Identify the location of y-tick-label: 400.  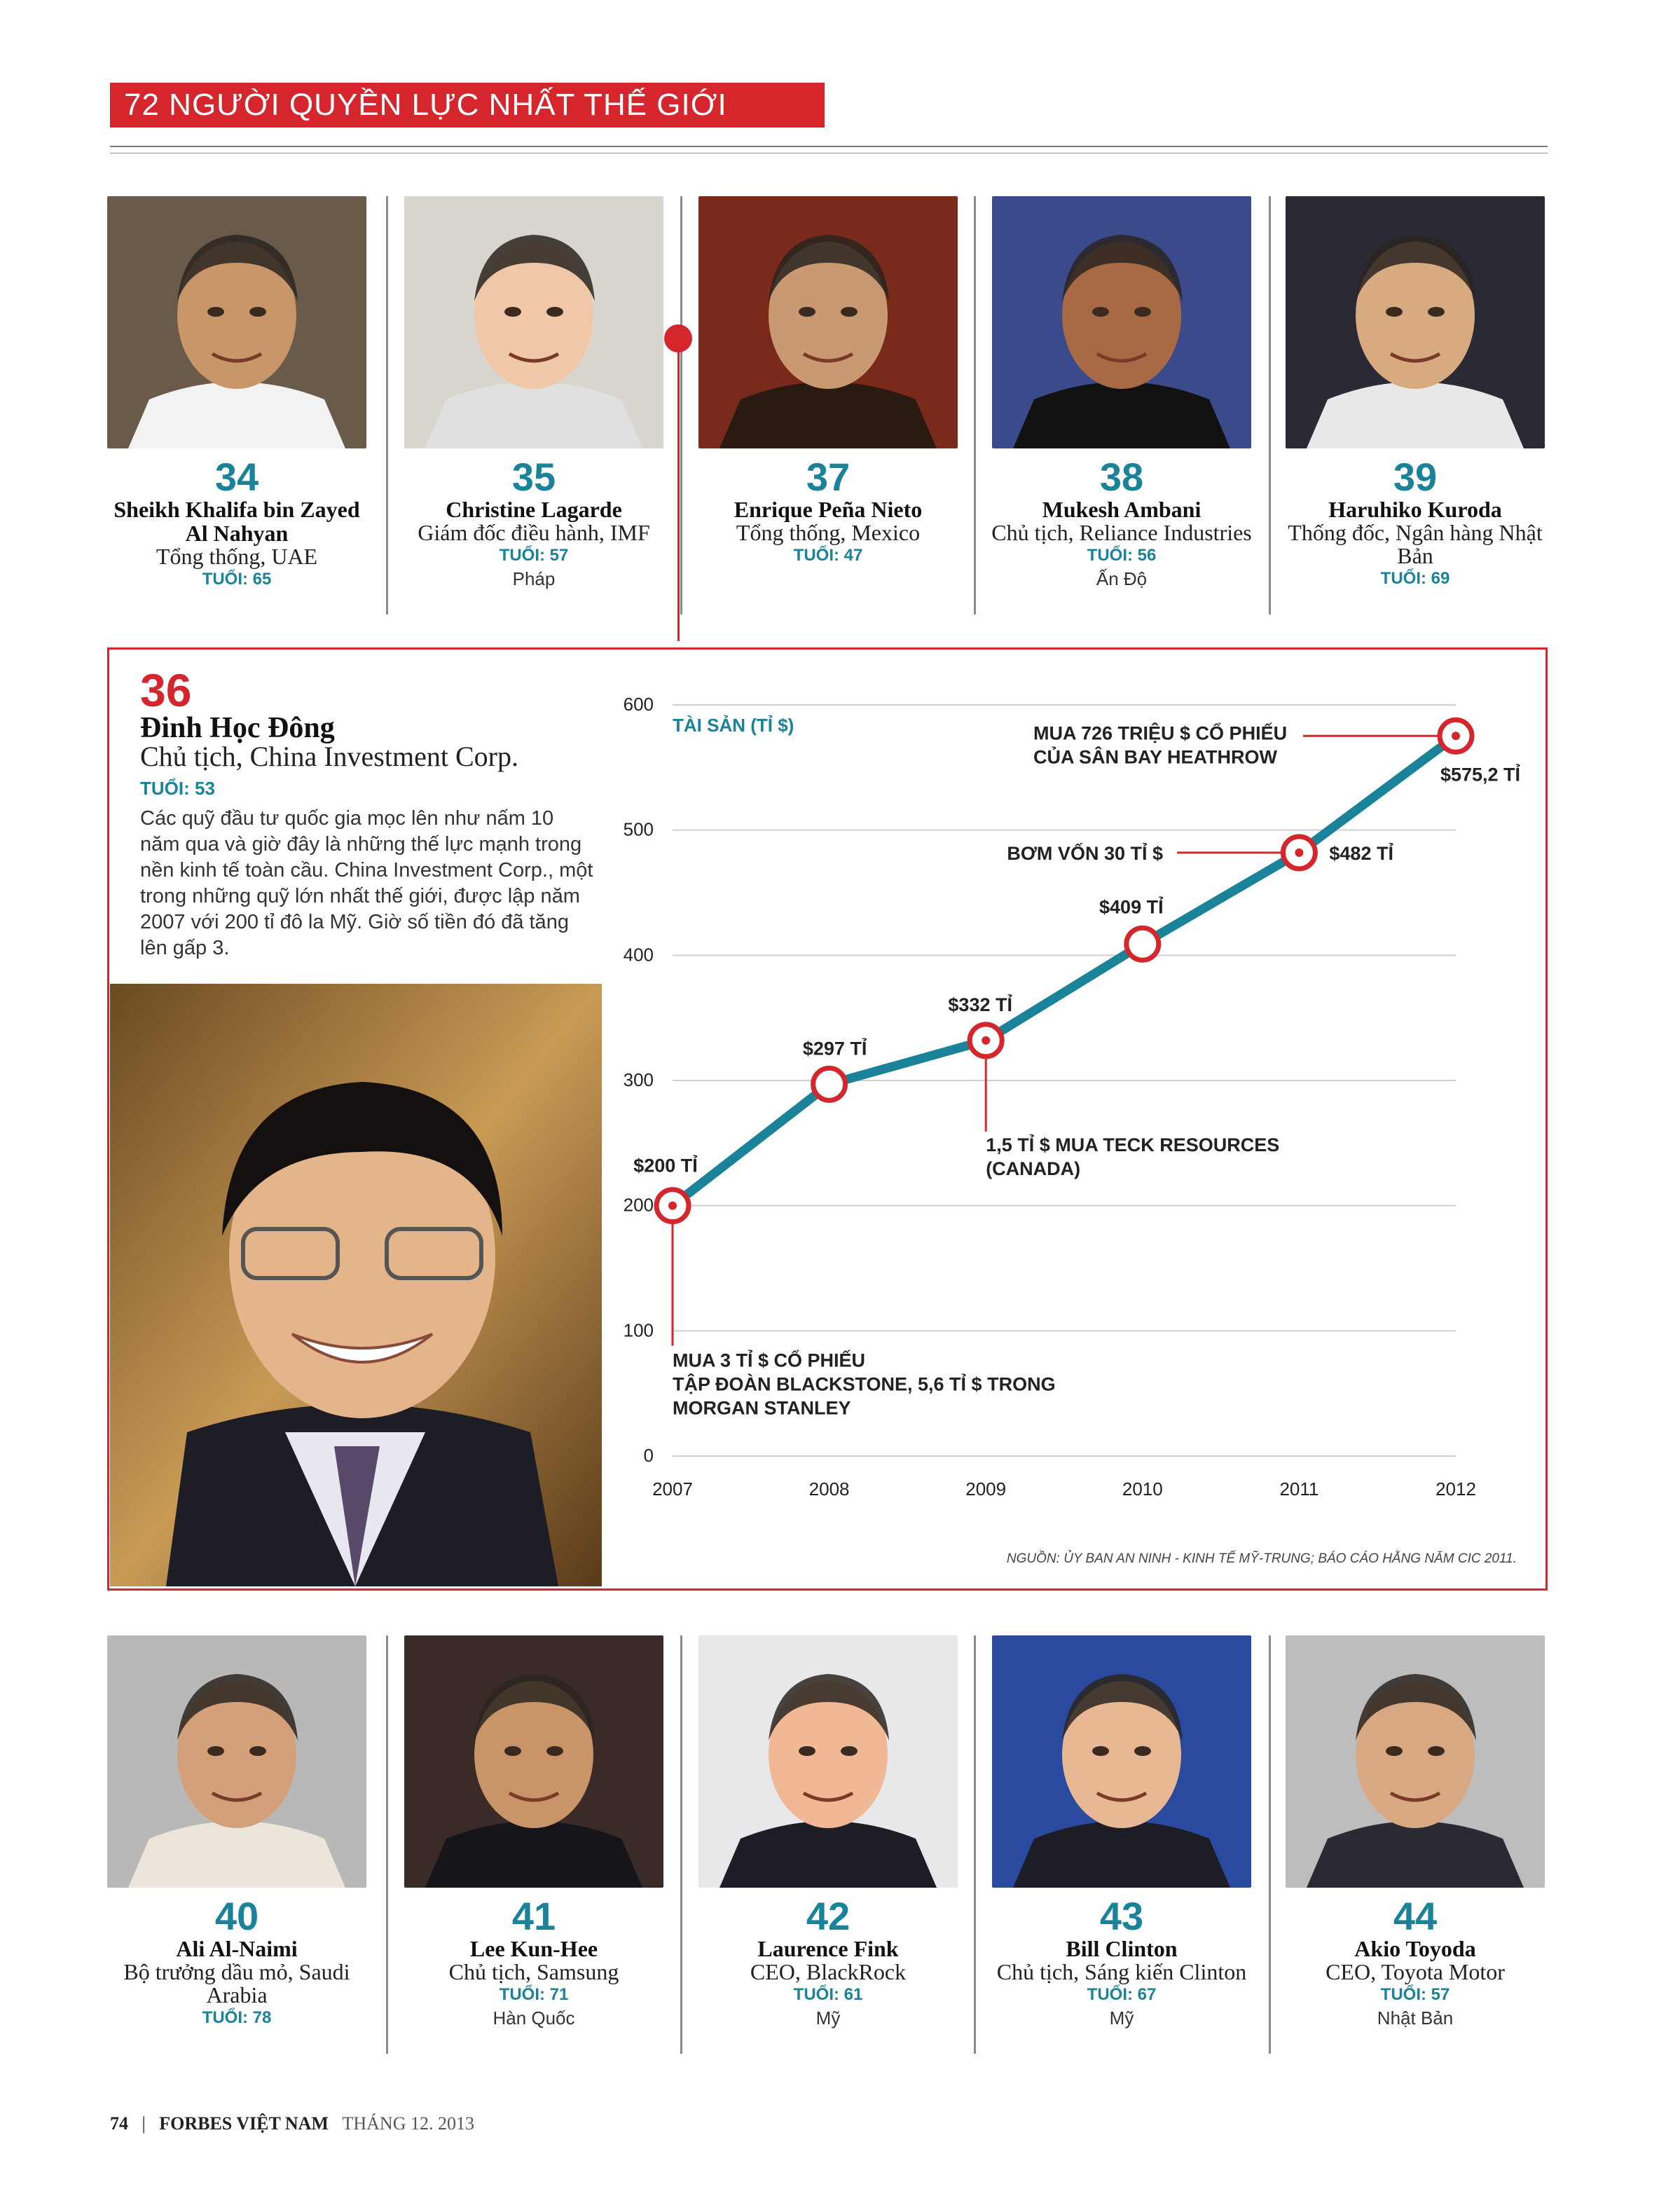
(639, 954).